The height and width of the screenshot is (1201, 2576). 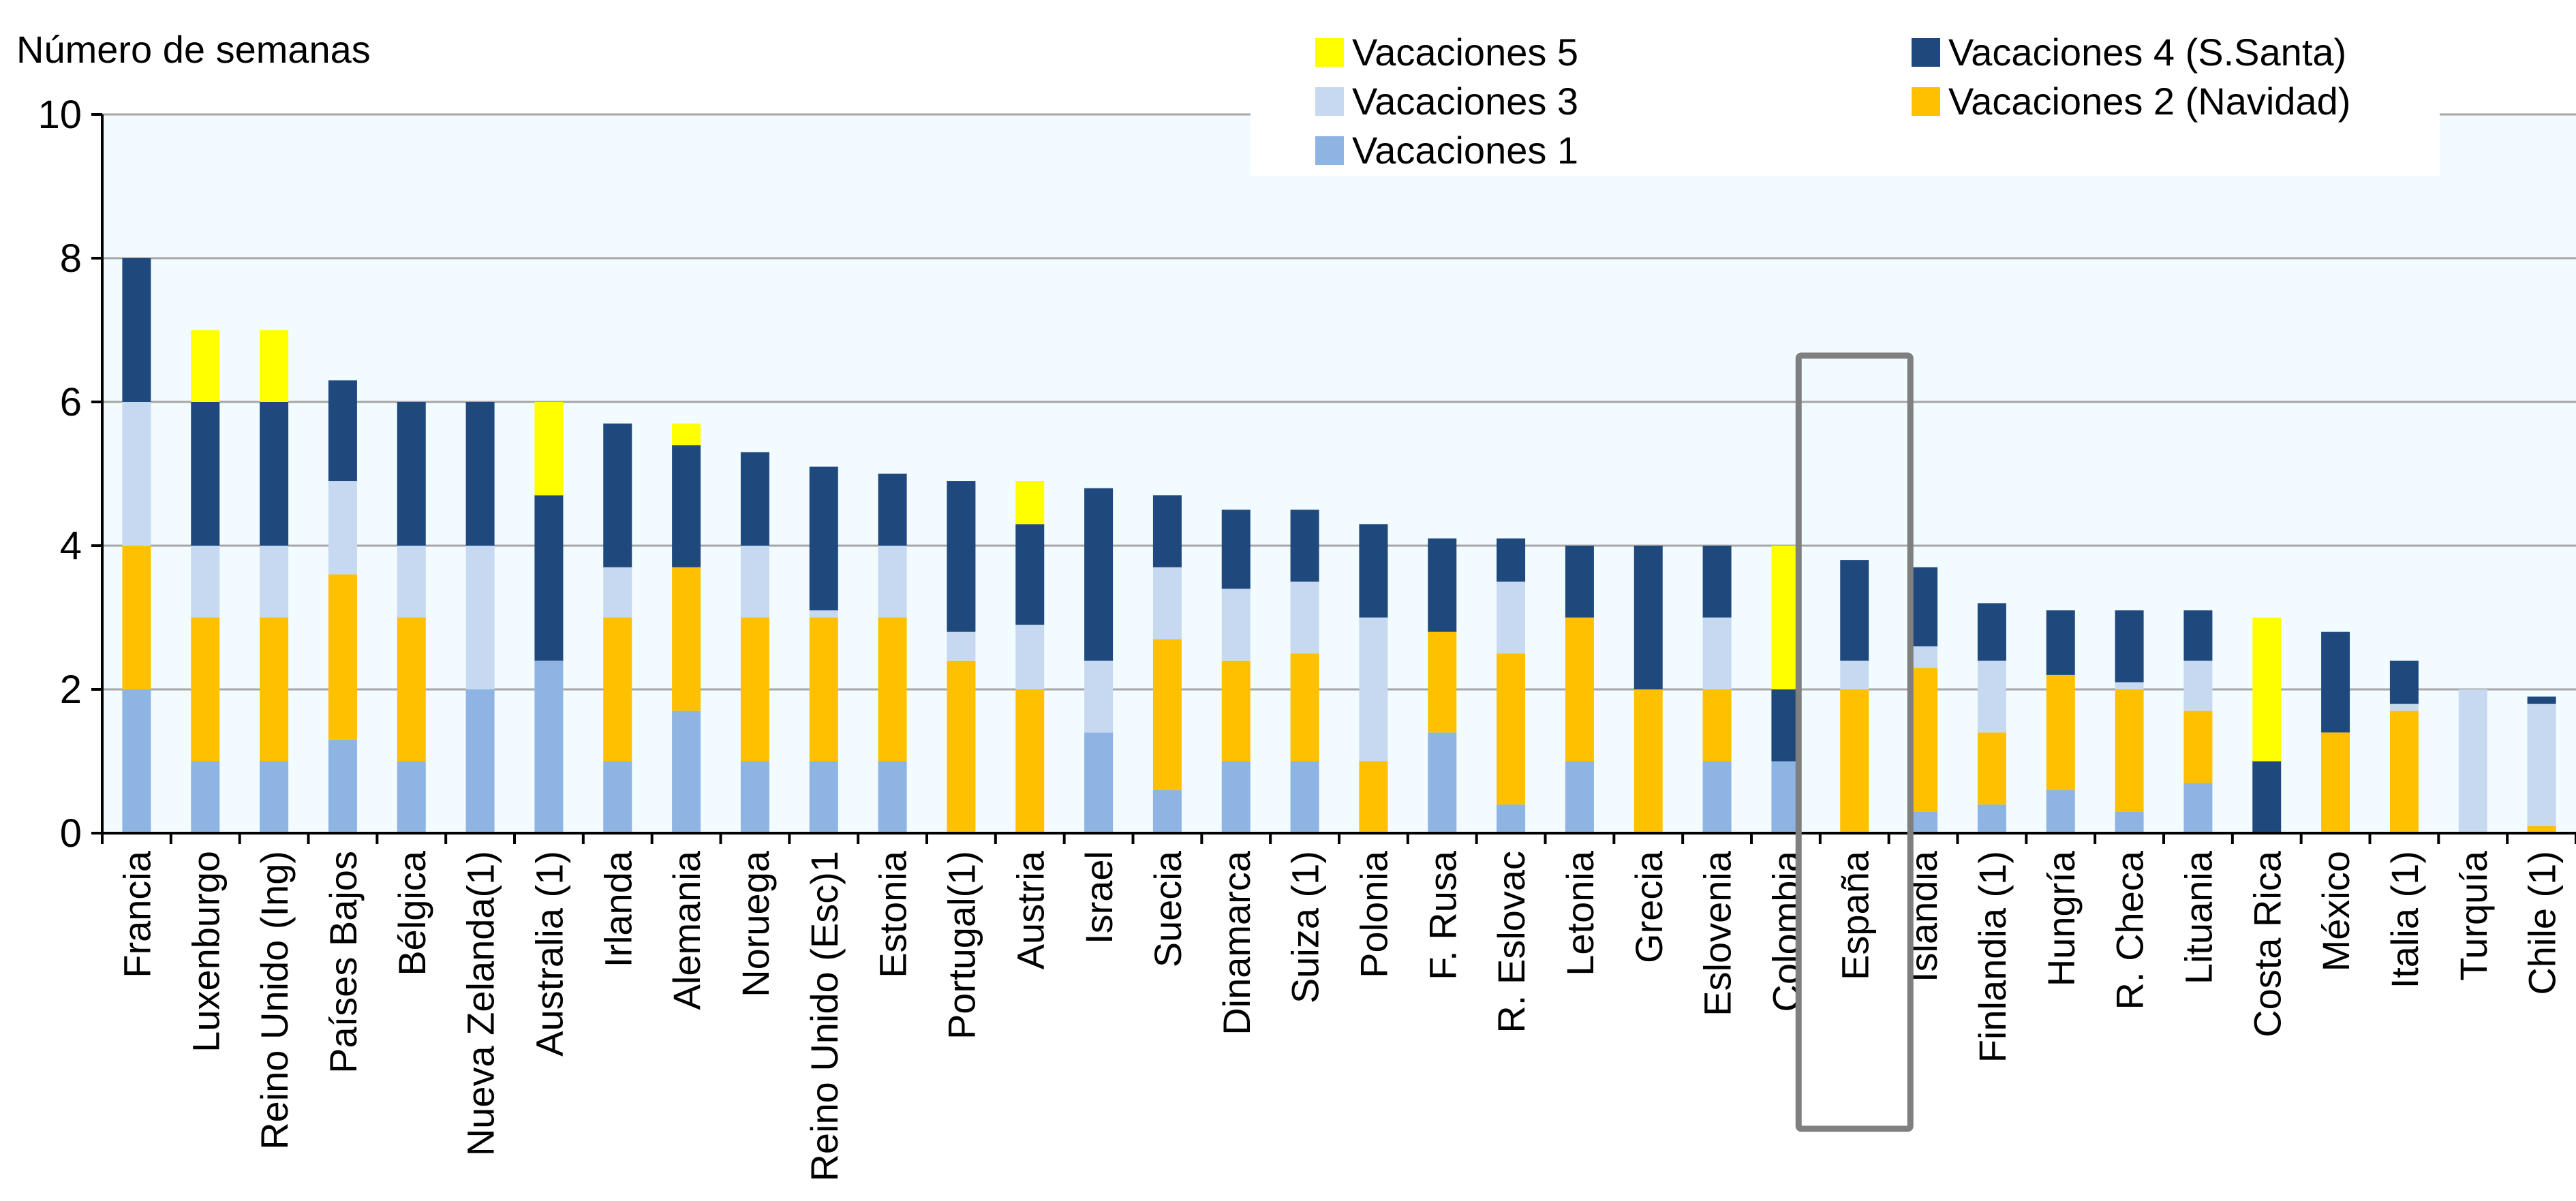 What do you see at coordinates (481, 1003) in the screenshot?
I see `x-tick-label: Nueva Zelanda(1)` at bounding box center [481, 1003].